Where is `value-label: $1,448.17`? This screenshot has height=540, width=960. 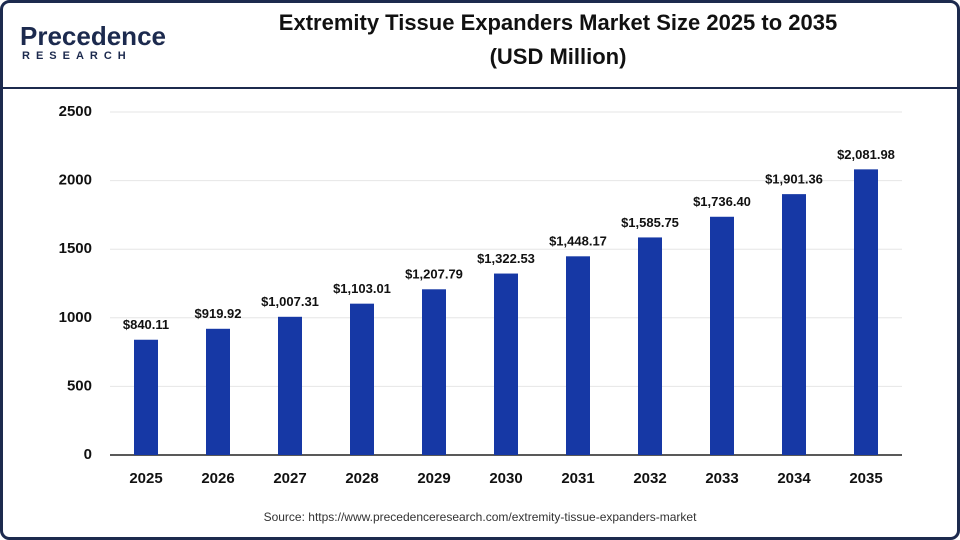
value-label: $1,448.17 is located at coordinates (578, 241).